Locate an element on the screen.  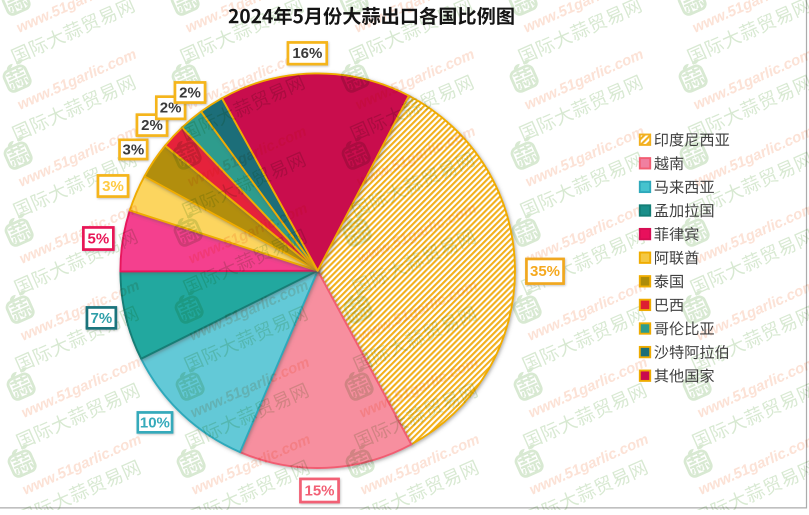
svg-text: 16% is located at coordinates (307, 53).